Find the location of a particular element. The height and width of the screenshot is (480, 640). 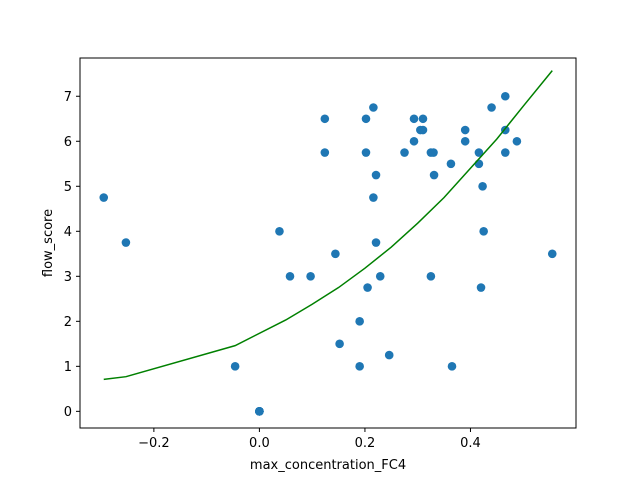

y-tick-label: 3 is located at coordinates (68, 277).